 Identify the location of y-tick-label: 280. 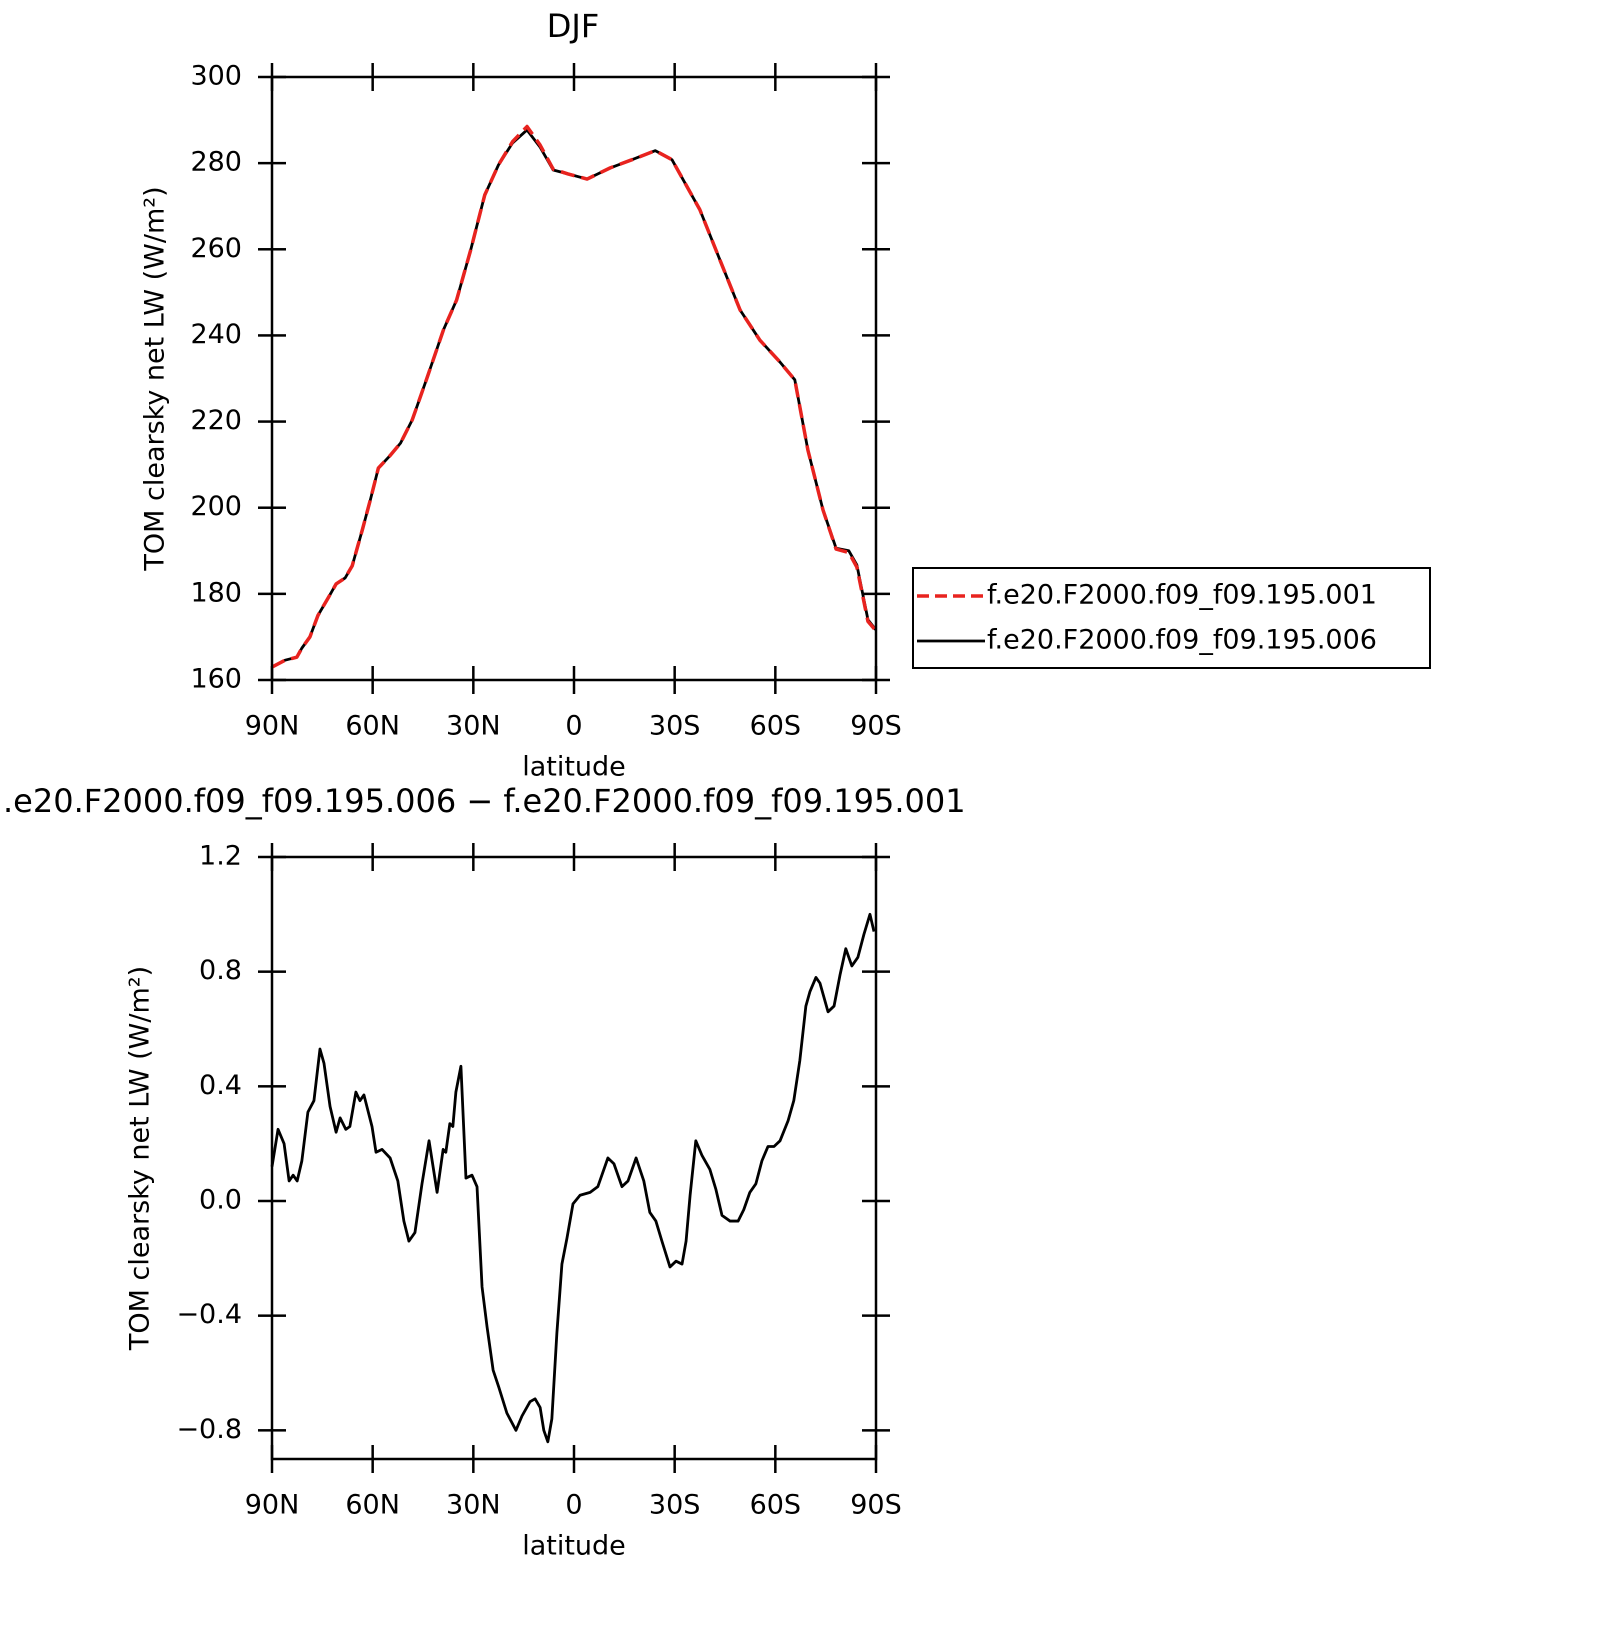
(216, 162).